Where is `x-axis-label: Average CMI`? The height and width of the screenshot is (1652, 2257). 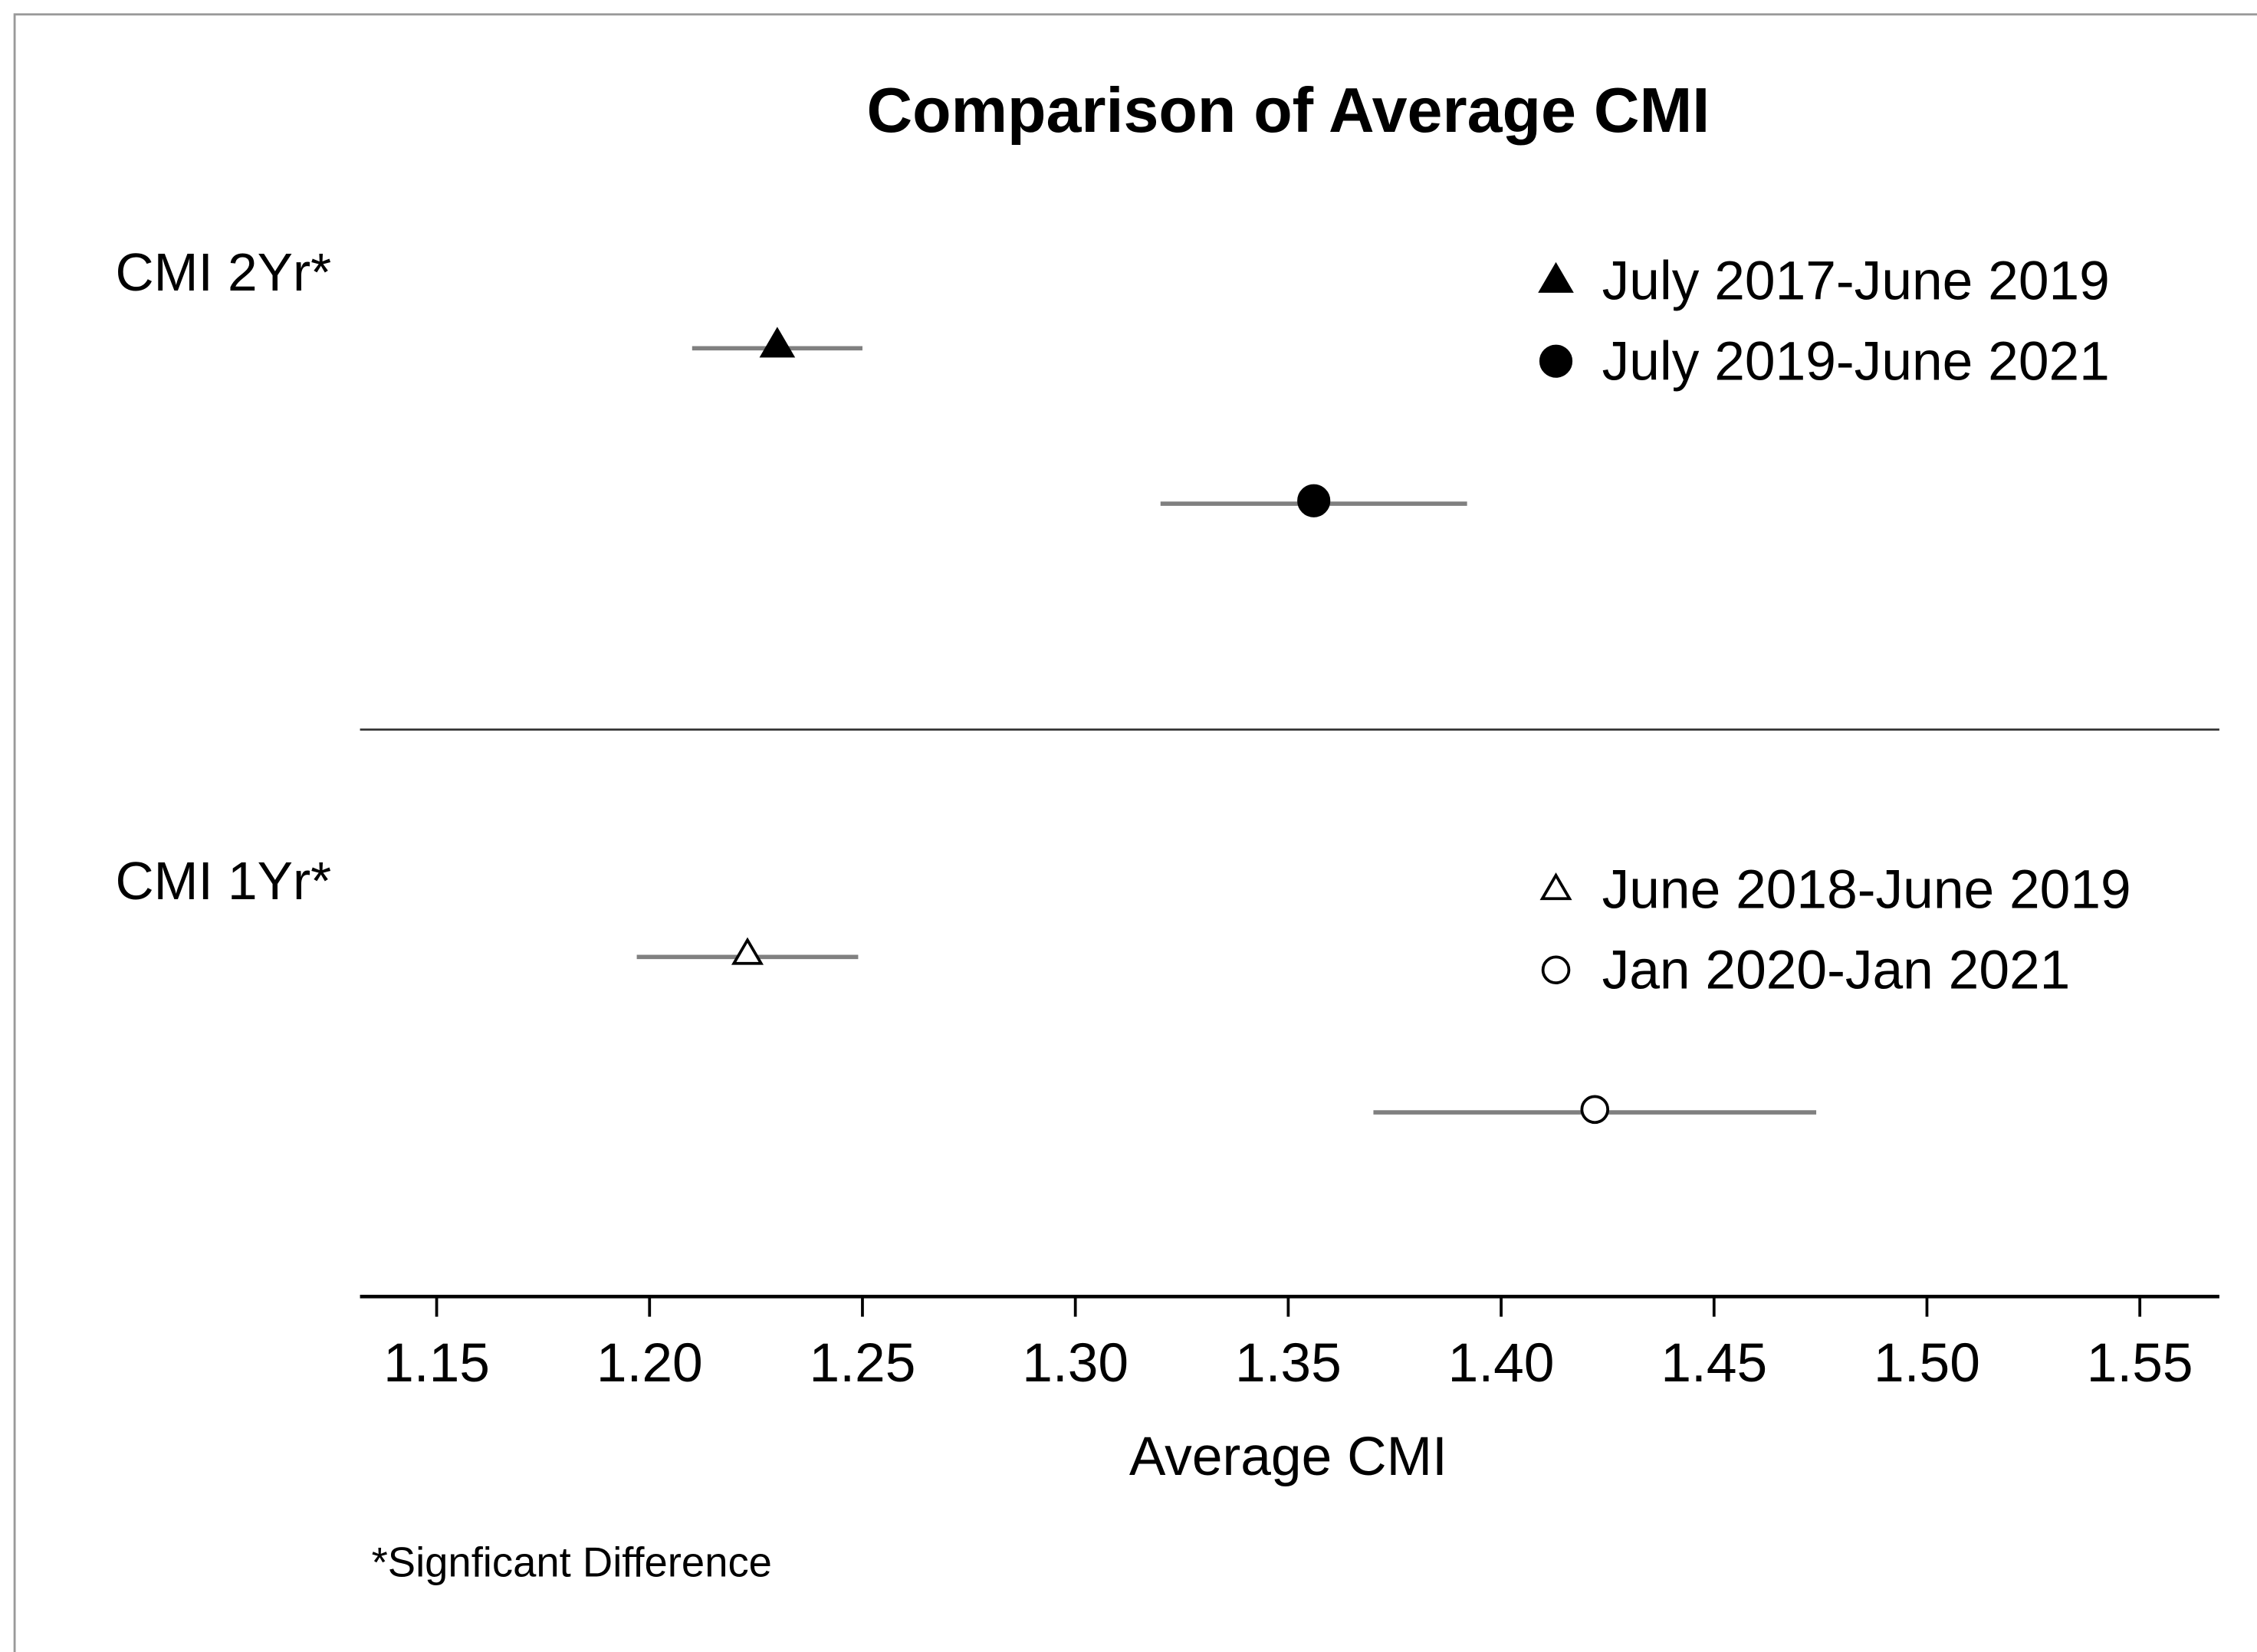
x-axis-label: Average CMI is located at coordinates (1288, 1456).